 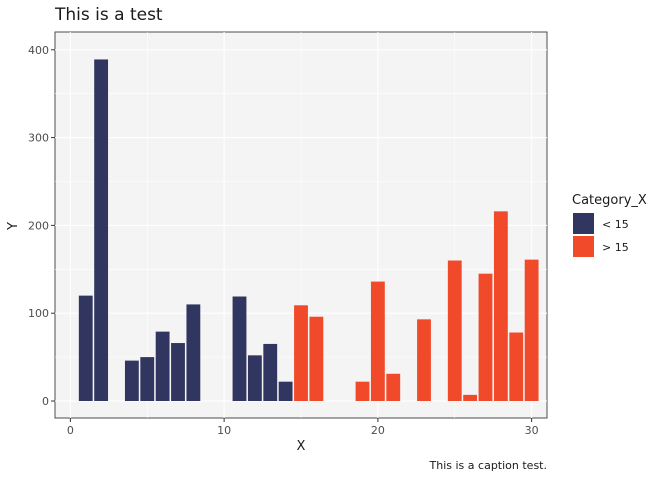 I want to click on chart-caption: This is a caption test., so click(x=488, y=465).